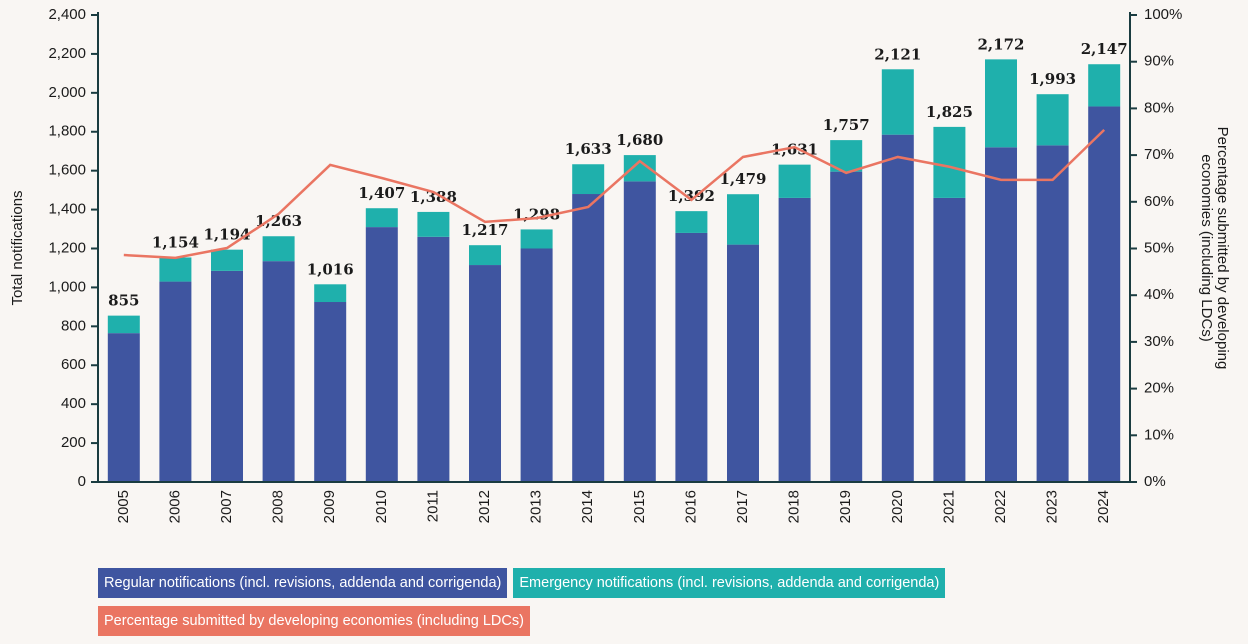  What do you see at coordinates (67, 92) in the screenshot?
I see `y-tick-label: 2,000` at bounding box center [67, 92].